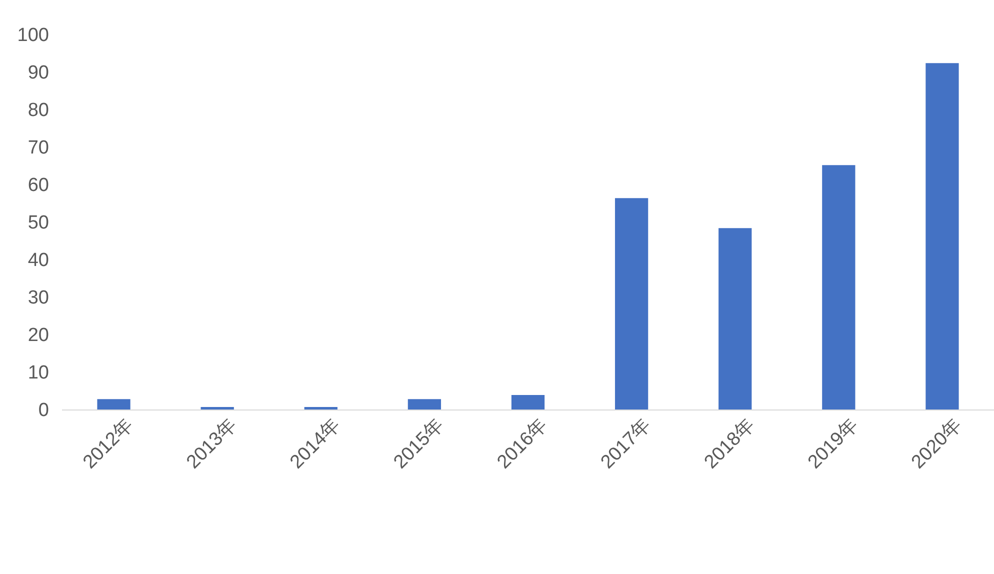  Describe the element at coordinates (38, 111) in the screenshot. I see `y-tick-label: 80` at that location.